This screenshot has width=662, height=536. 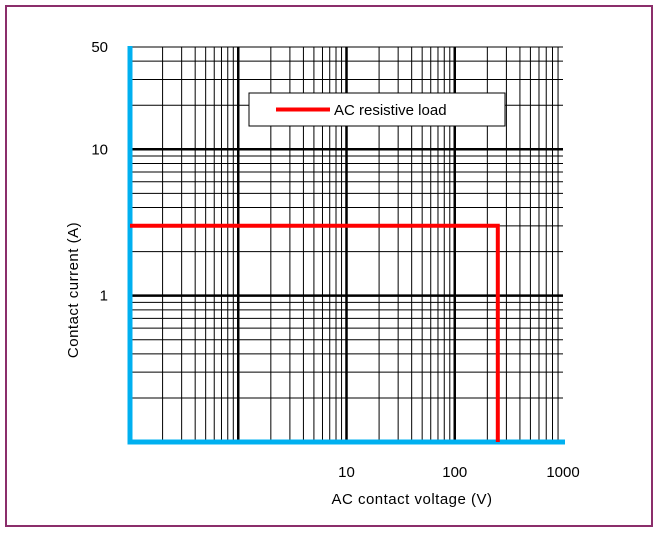 I want to click on legend: AC resistive load, so click(x=377, y=109).